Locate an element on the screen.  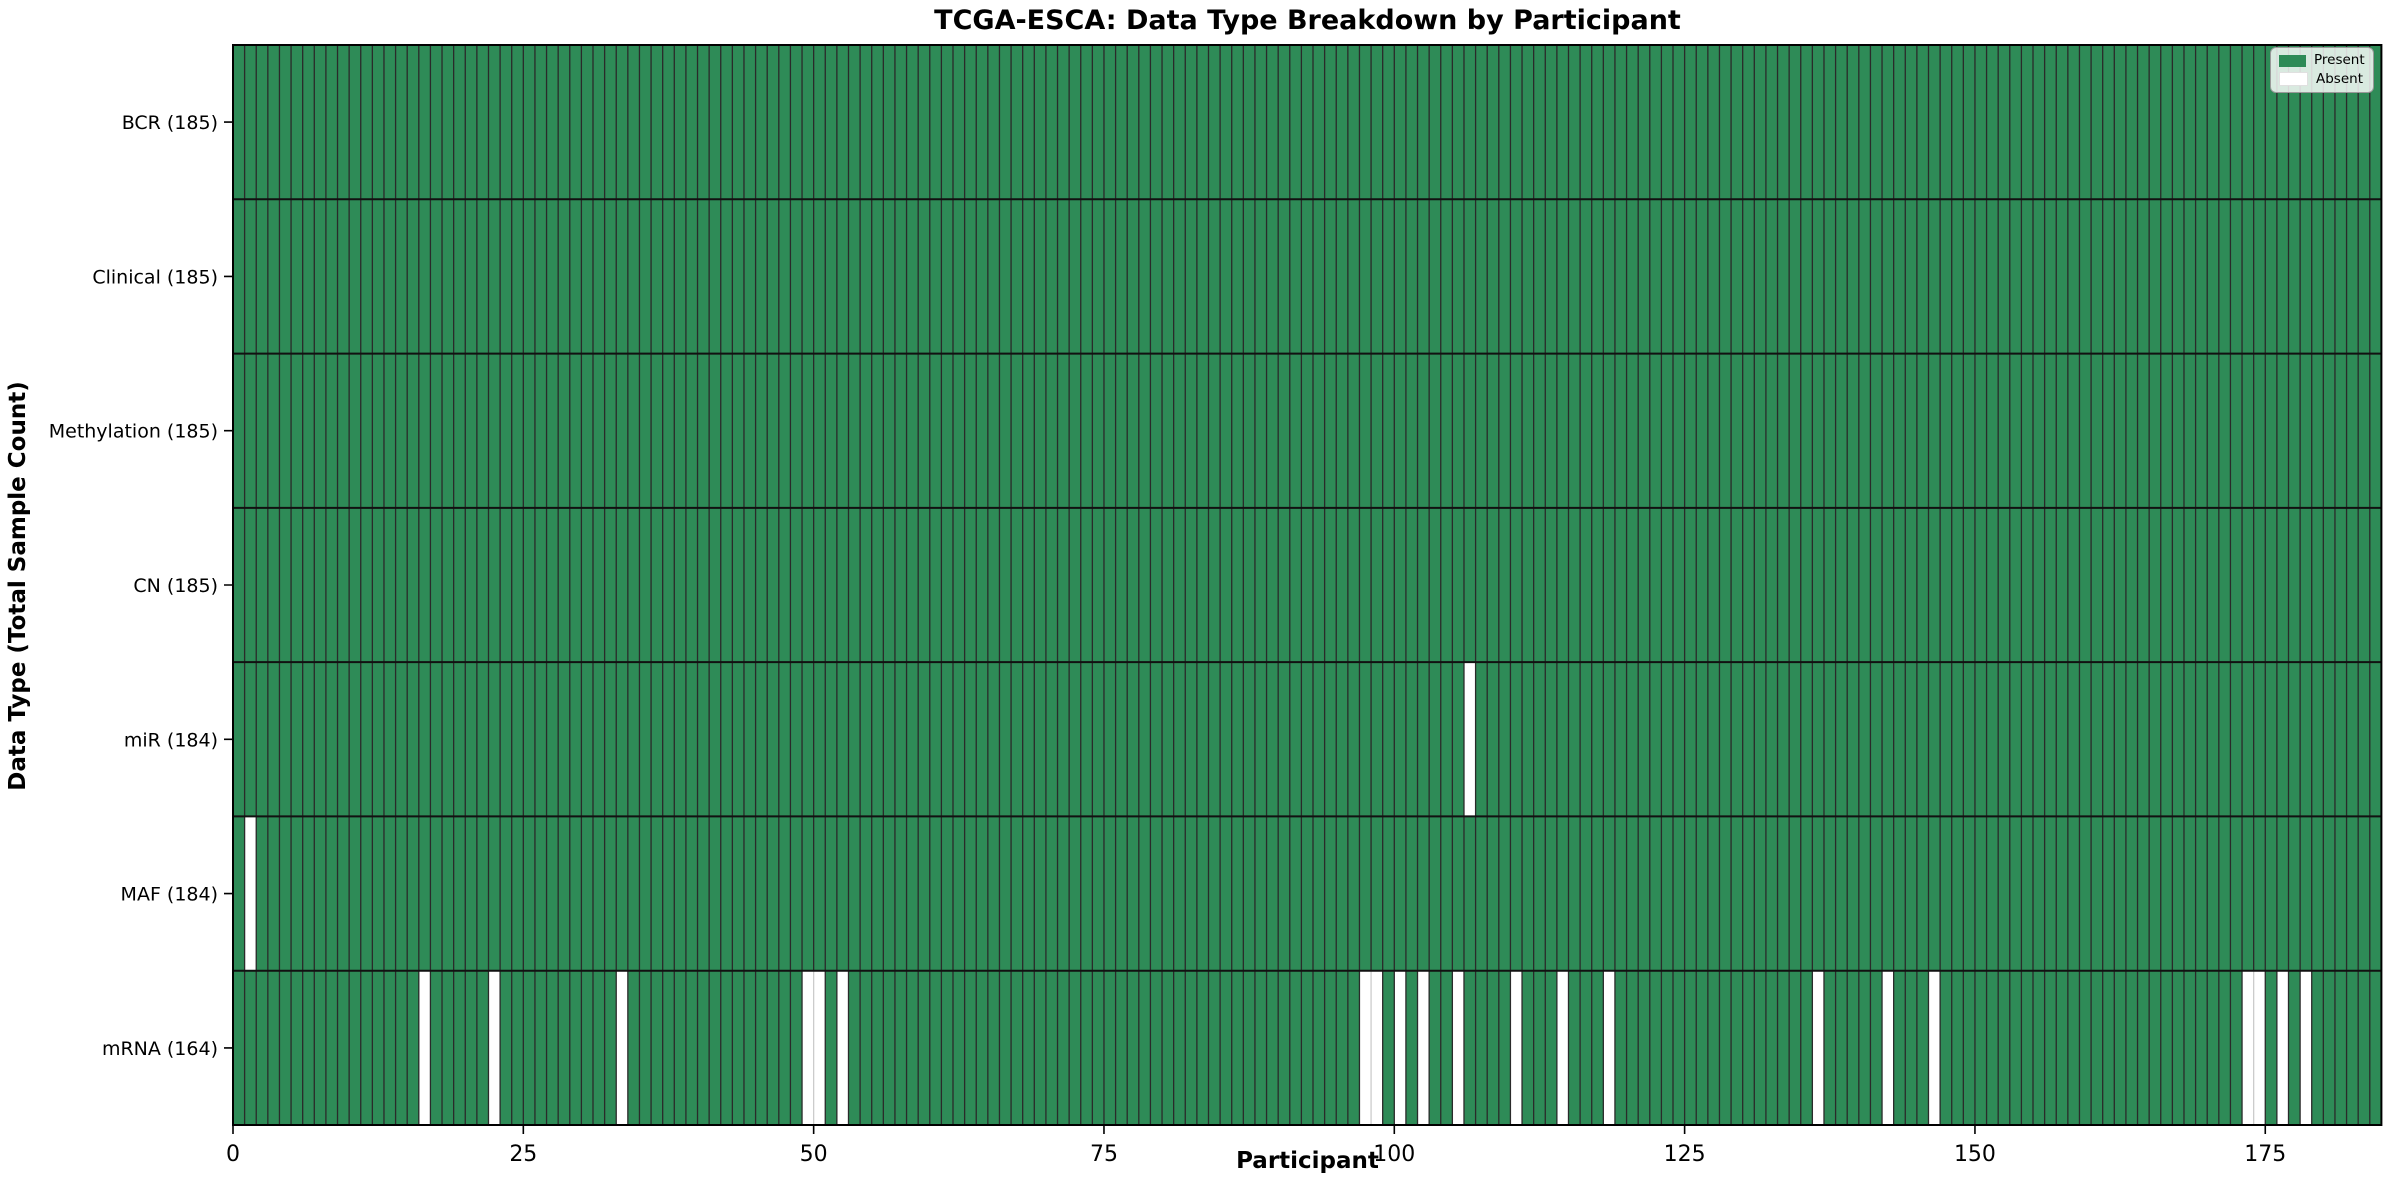
y-tick-label: mRNA (164) is located at coordinates (160, 1049).